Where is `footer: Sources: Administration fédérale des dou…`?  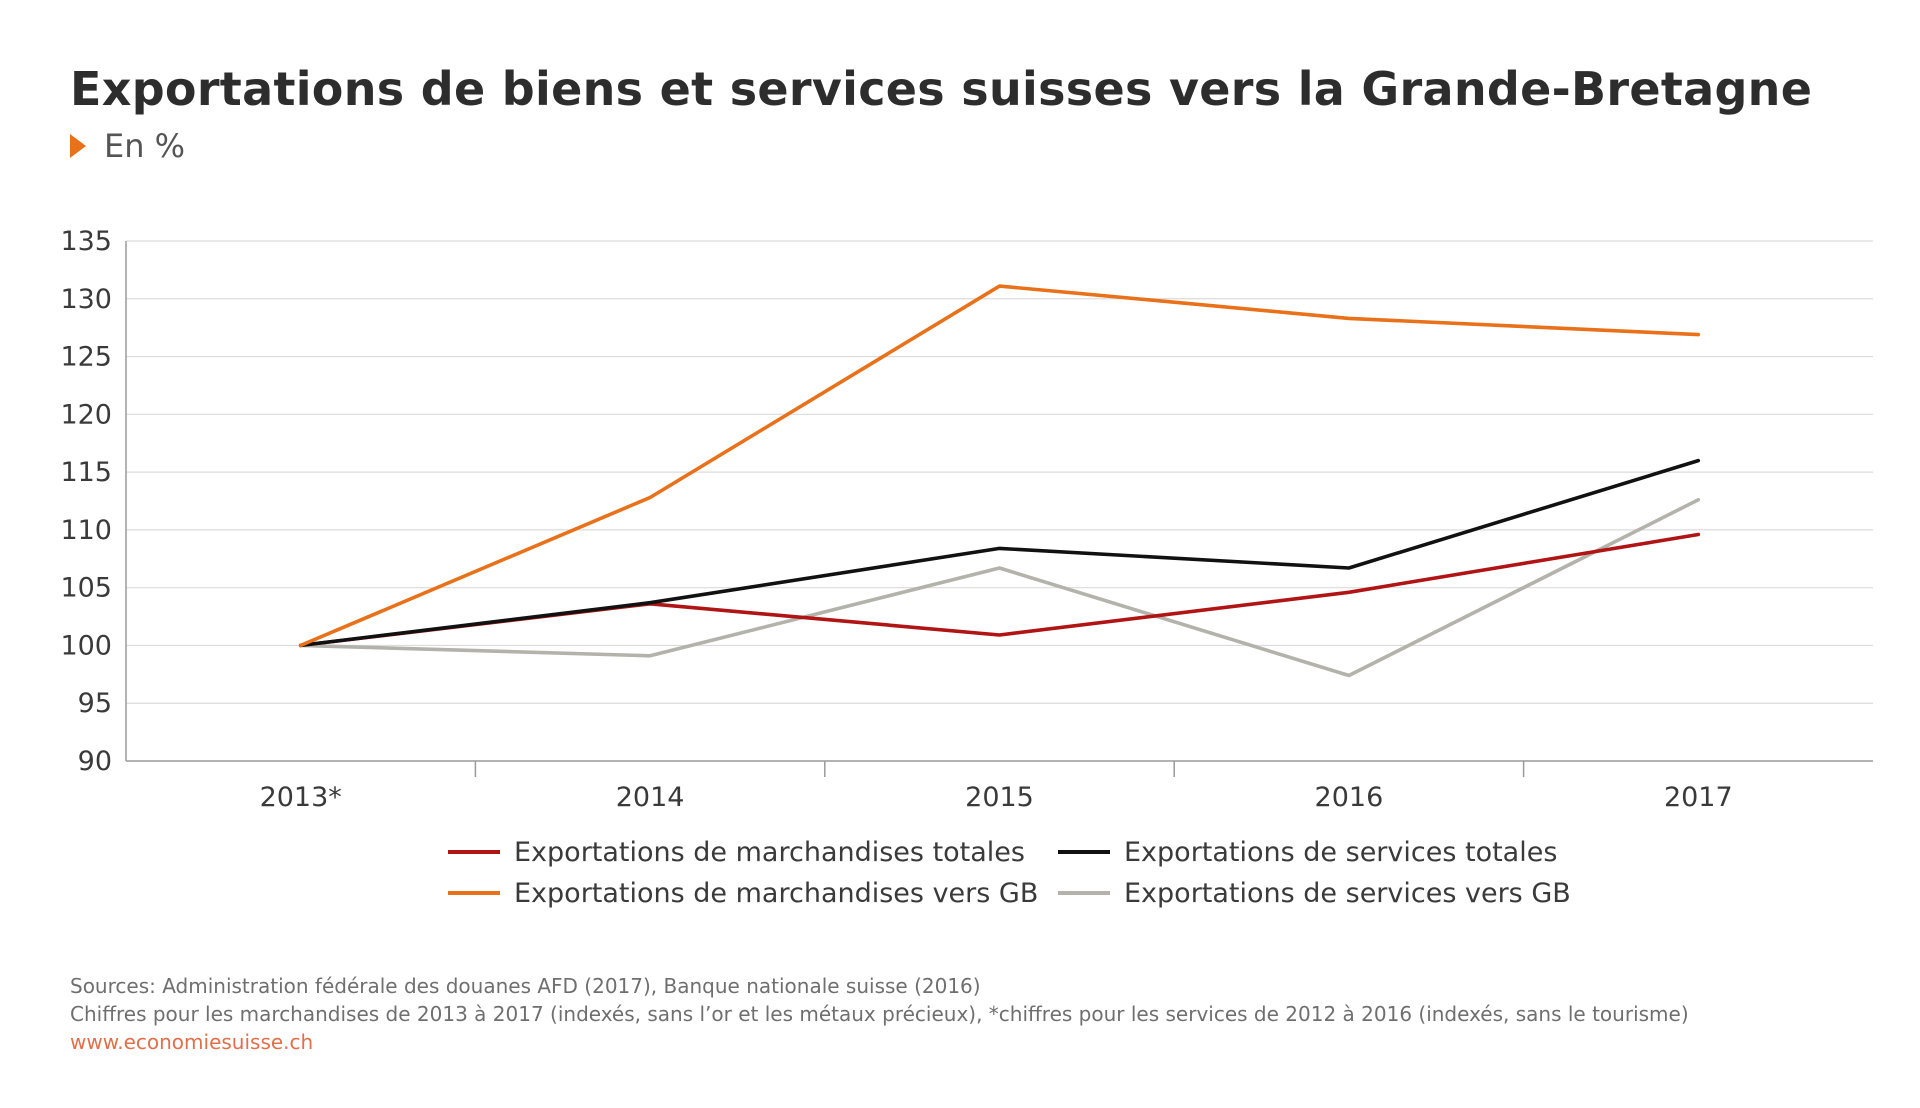
footer: Sources: Administration fédérale des dou… is located at coordinates (879, 1014).